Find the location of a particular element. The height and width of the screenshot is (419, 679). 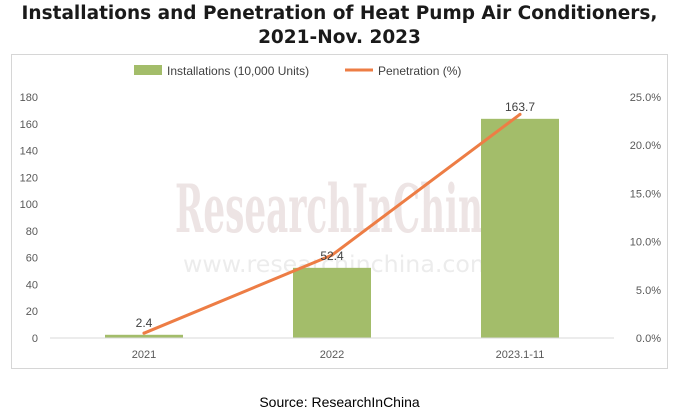

y-right-tick-label: 25.0% is located at coordinates (645, 98).